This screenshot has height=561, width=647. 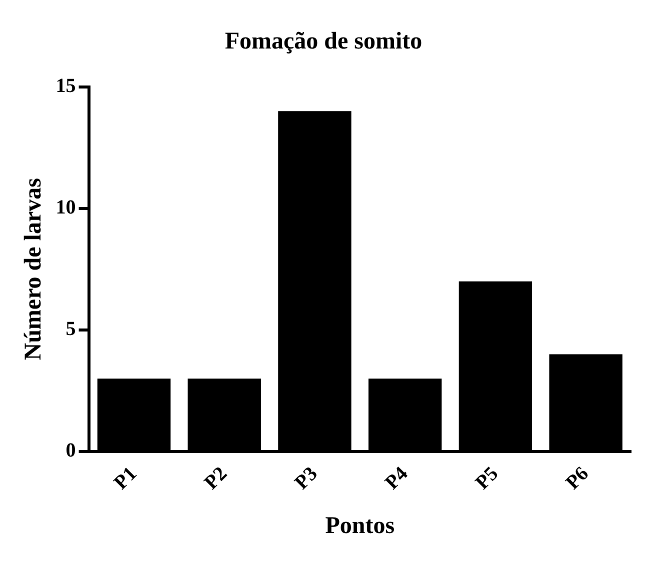 What do you see at coordinates (487, 478) in the screenshot?
I see `x-tick-label: P5` at bounding box center [487, 478].